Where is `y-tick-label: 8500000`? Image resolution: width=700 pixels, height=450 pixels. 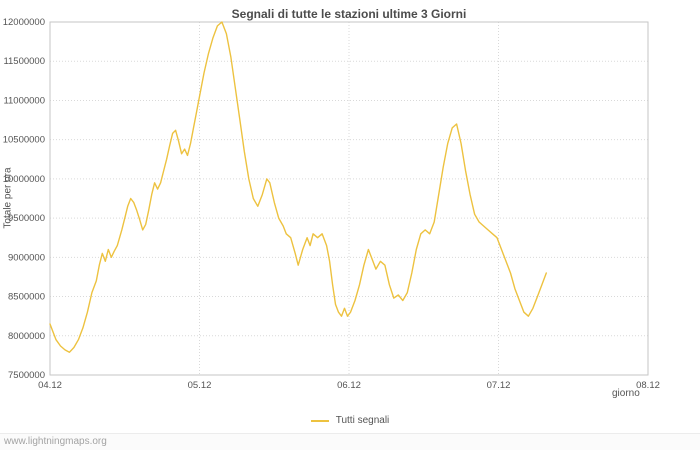
y-tick-label: 8500000 is located at coordinates (26, 297).